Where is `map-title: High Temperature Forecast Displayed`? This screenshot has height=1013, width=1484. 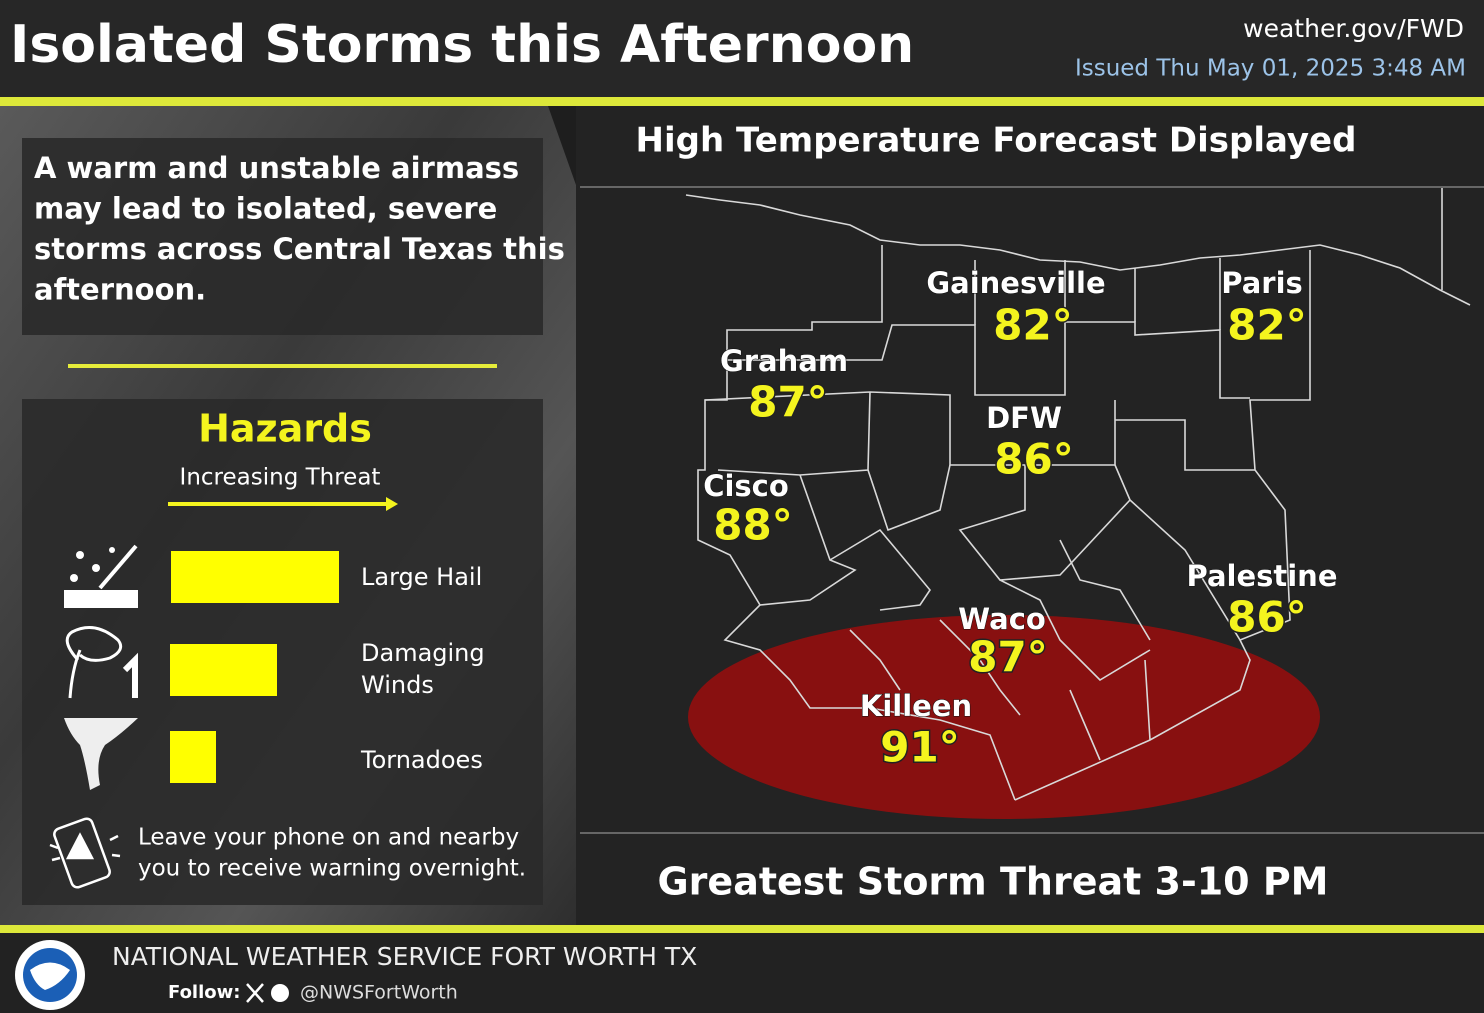 map-title: High Temperature Forecast Displayed is located at coordinates (996, 141).